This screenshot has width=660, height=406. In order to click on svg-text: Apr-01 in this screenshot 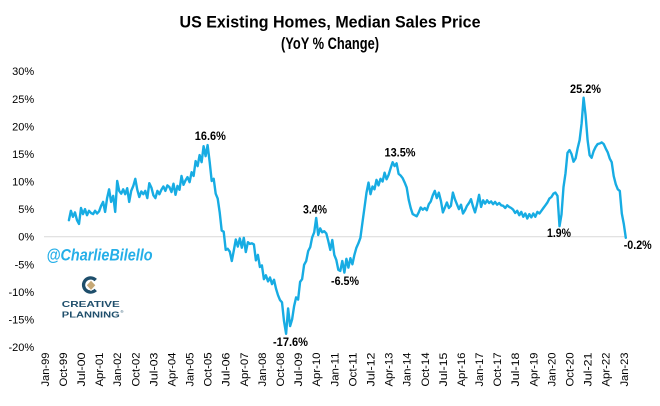, I will do `click(100, 370)`.